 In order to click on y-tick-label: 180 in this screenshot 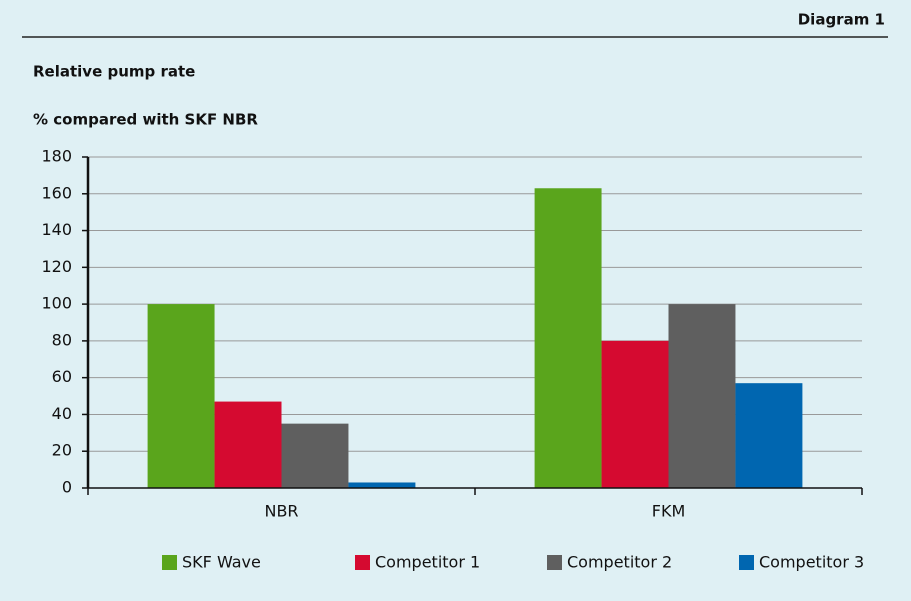, I will do `click(56, 156)`.